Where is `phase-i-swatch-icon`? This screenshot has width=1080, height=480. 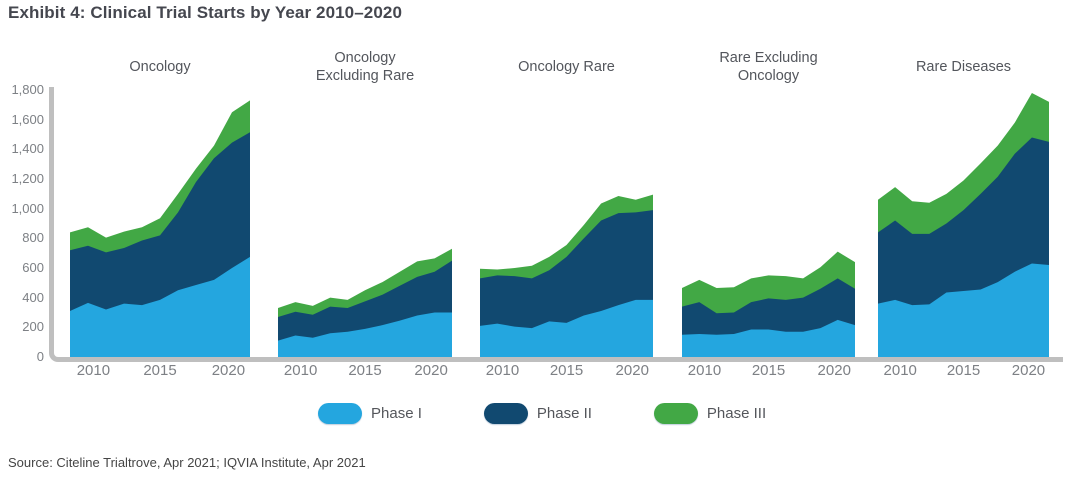 phase-i-swatch-icon is located at coordinates (340, 413).